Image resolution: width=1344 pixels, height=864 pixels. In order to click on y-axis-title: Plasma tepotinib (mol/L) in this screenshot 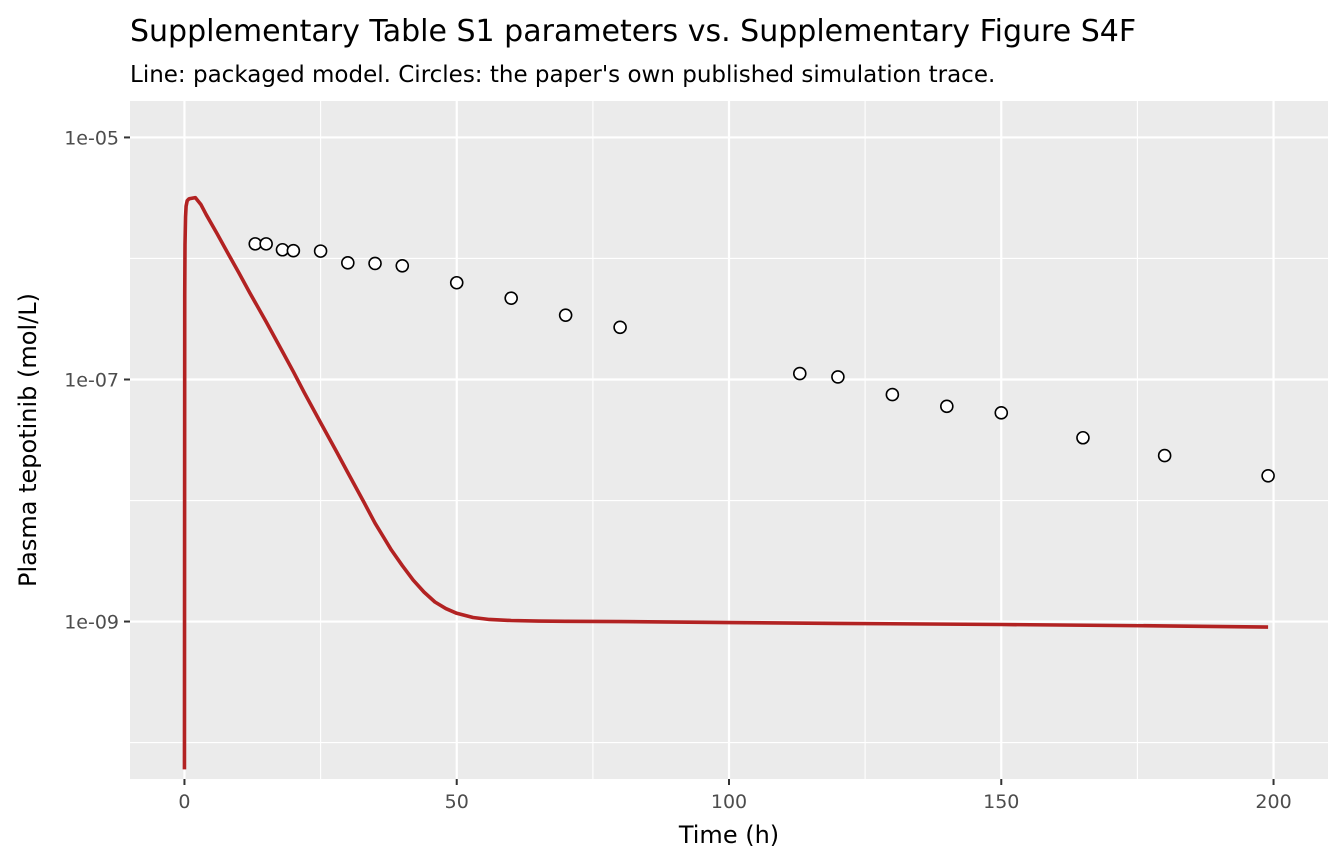, I will do `click(28, 440)`.